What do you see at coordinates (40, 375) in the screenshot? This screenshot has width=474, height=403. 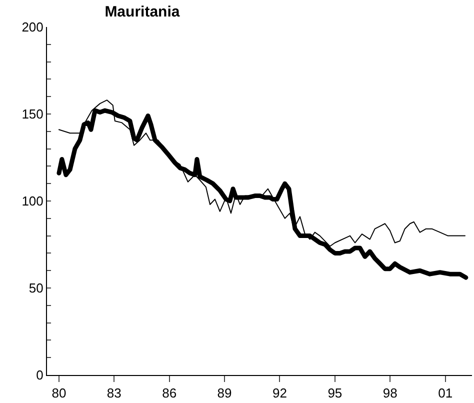 I see `y-tick-label: 0` at bounding box center [40, 375].